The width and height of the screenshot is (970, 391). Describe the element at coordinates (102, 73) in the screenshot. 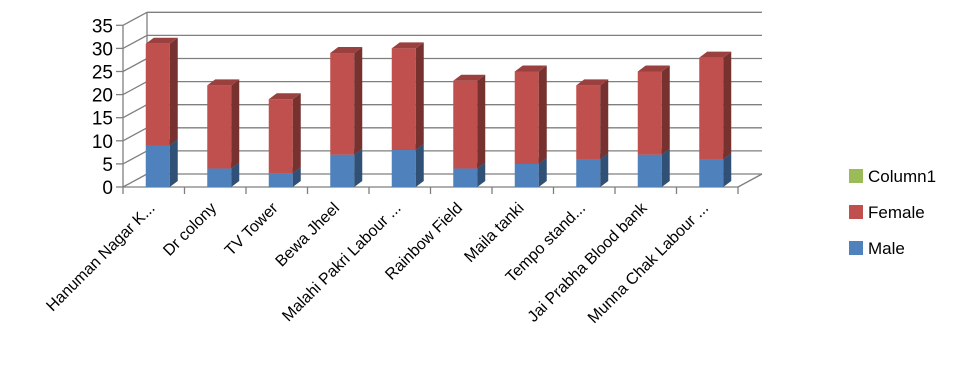

I see `y-tick-label: 25` at that location.